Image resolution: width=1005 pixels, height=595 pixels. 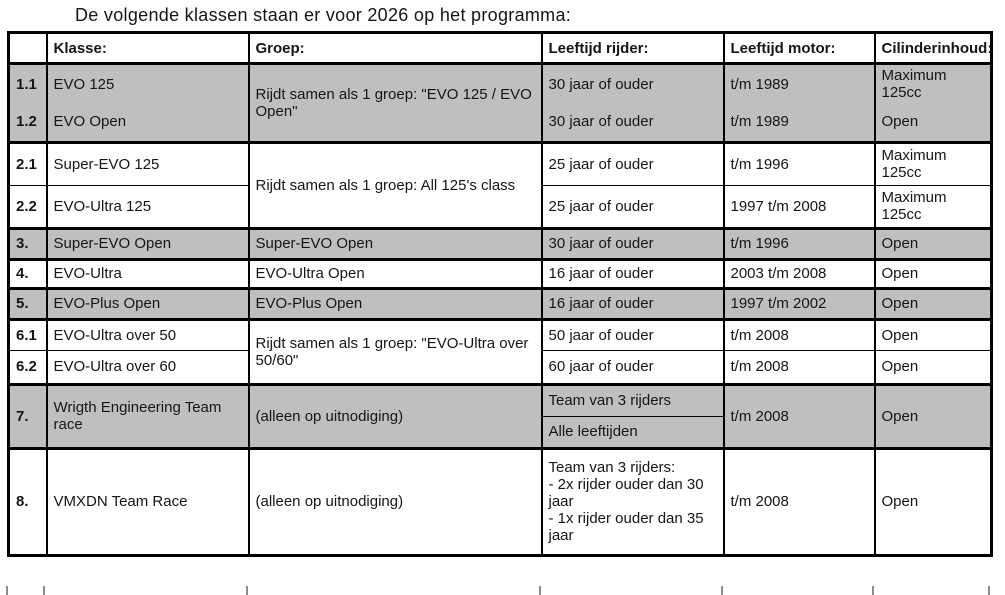 I want to click on cell-num: 6.1, so click(x=27, y=335).